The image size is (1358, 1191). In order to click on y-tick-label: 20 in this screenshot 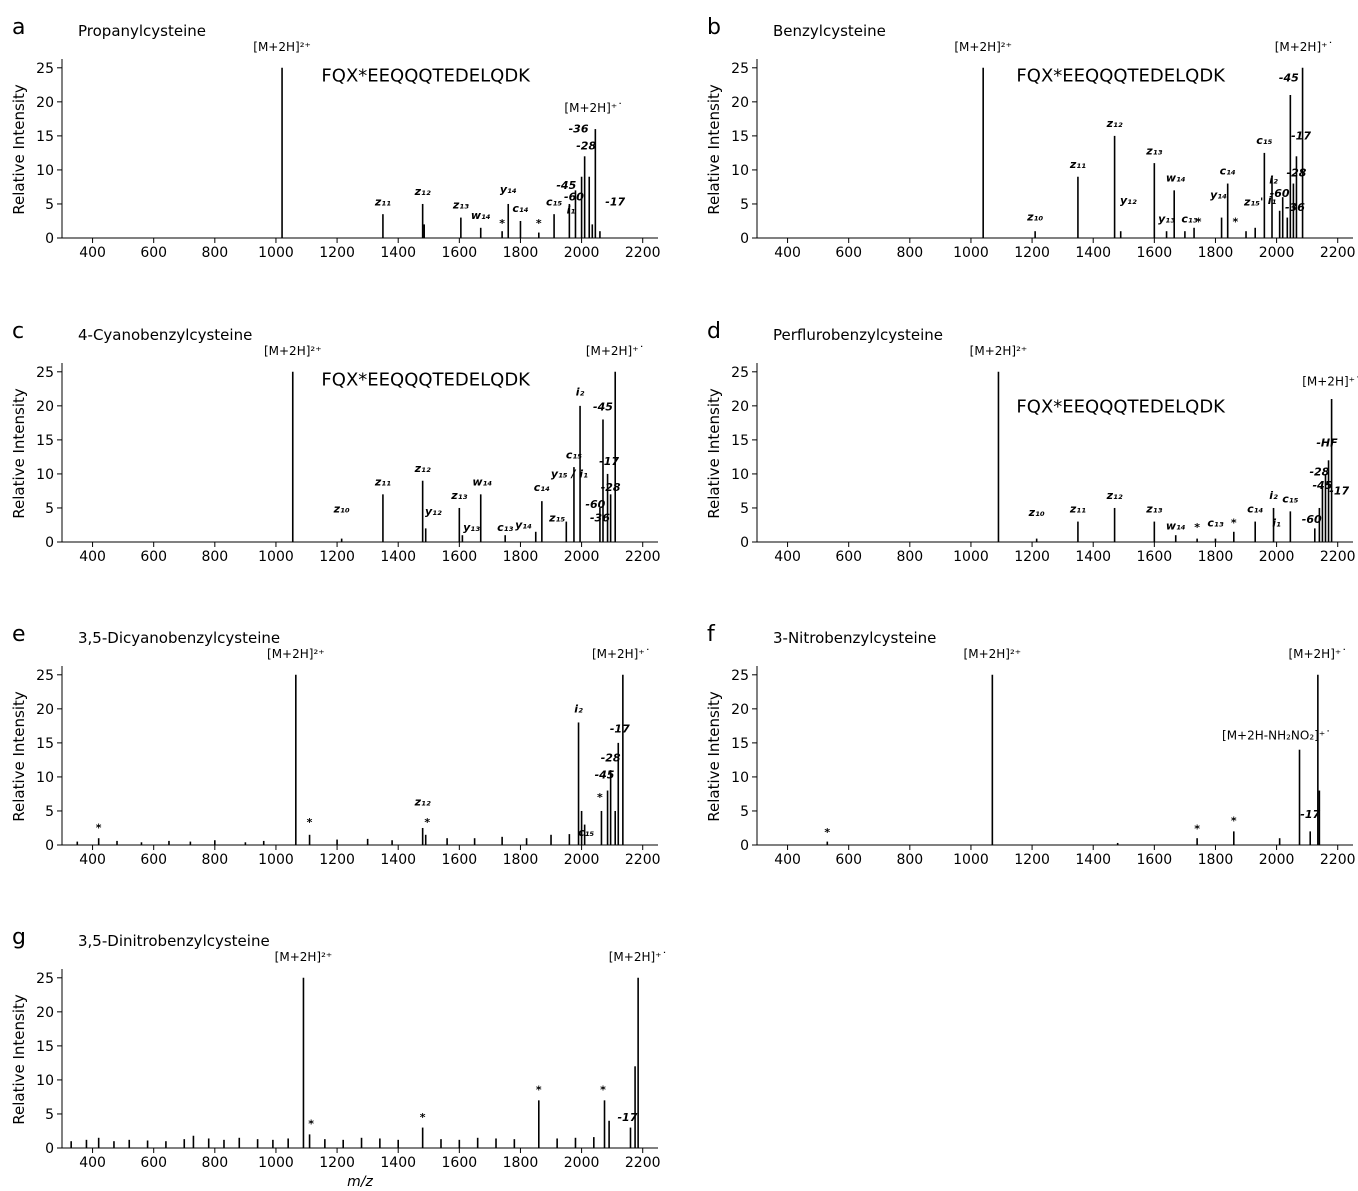, I will do `click(45, 710)`.